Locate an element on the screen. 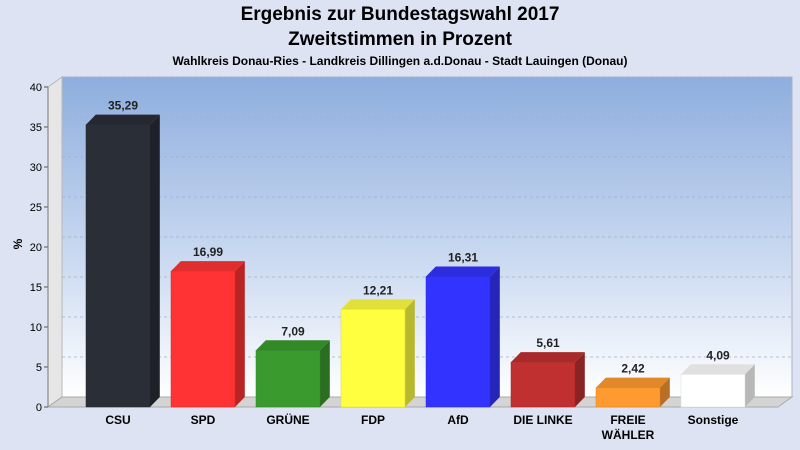 This screenshot has height=450, width=800. bar-value-label: 7,09 is located at coordinates (293, 331).